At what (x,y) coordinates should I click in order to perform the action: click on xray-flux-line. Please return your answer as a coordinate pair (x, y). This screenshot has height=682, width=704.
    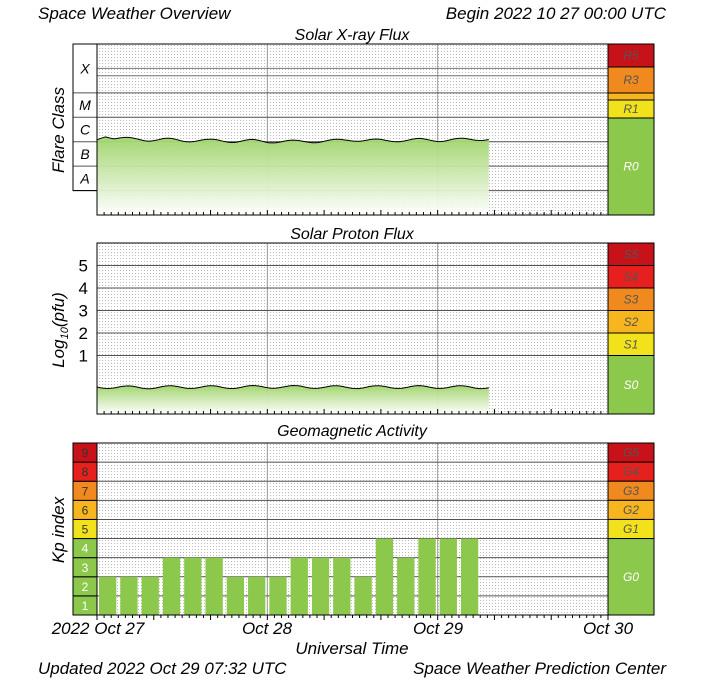
    Looking at the image, I should click on (292, 140).